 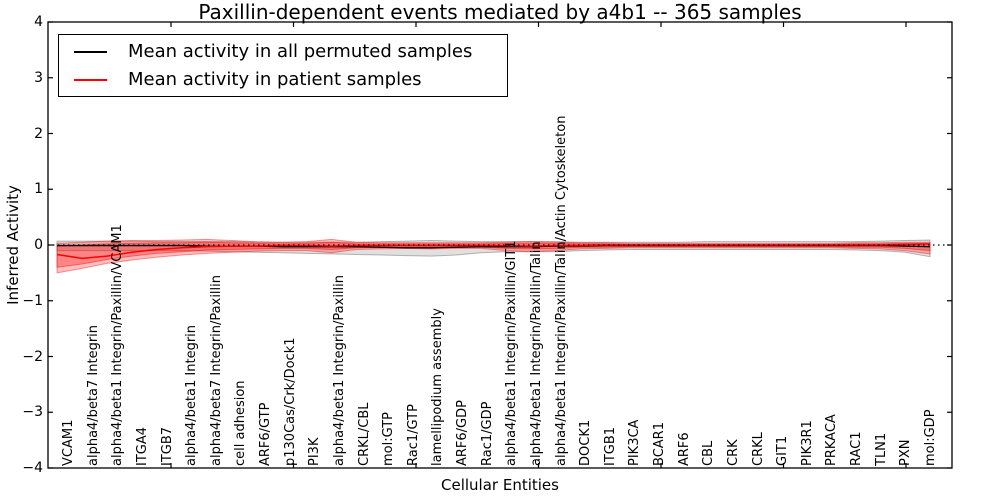 I want to click on y-tick-label: 0, so click(x=38, y=245).